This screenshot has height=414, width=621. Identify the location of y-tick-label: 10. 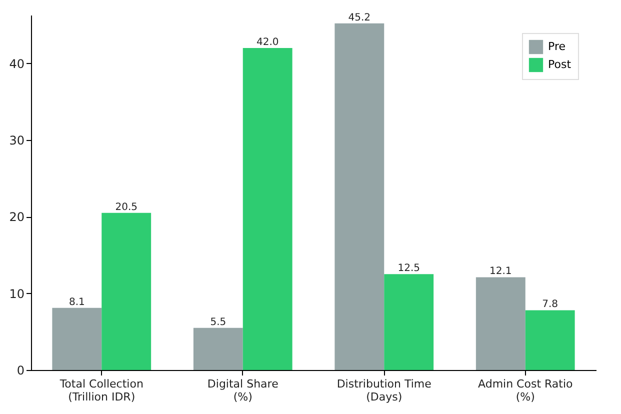
(16, 293).